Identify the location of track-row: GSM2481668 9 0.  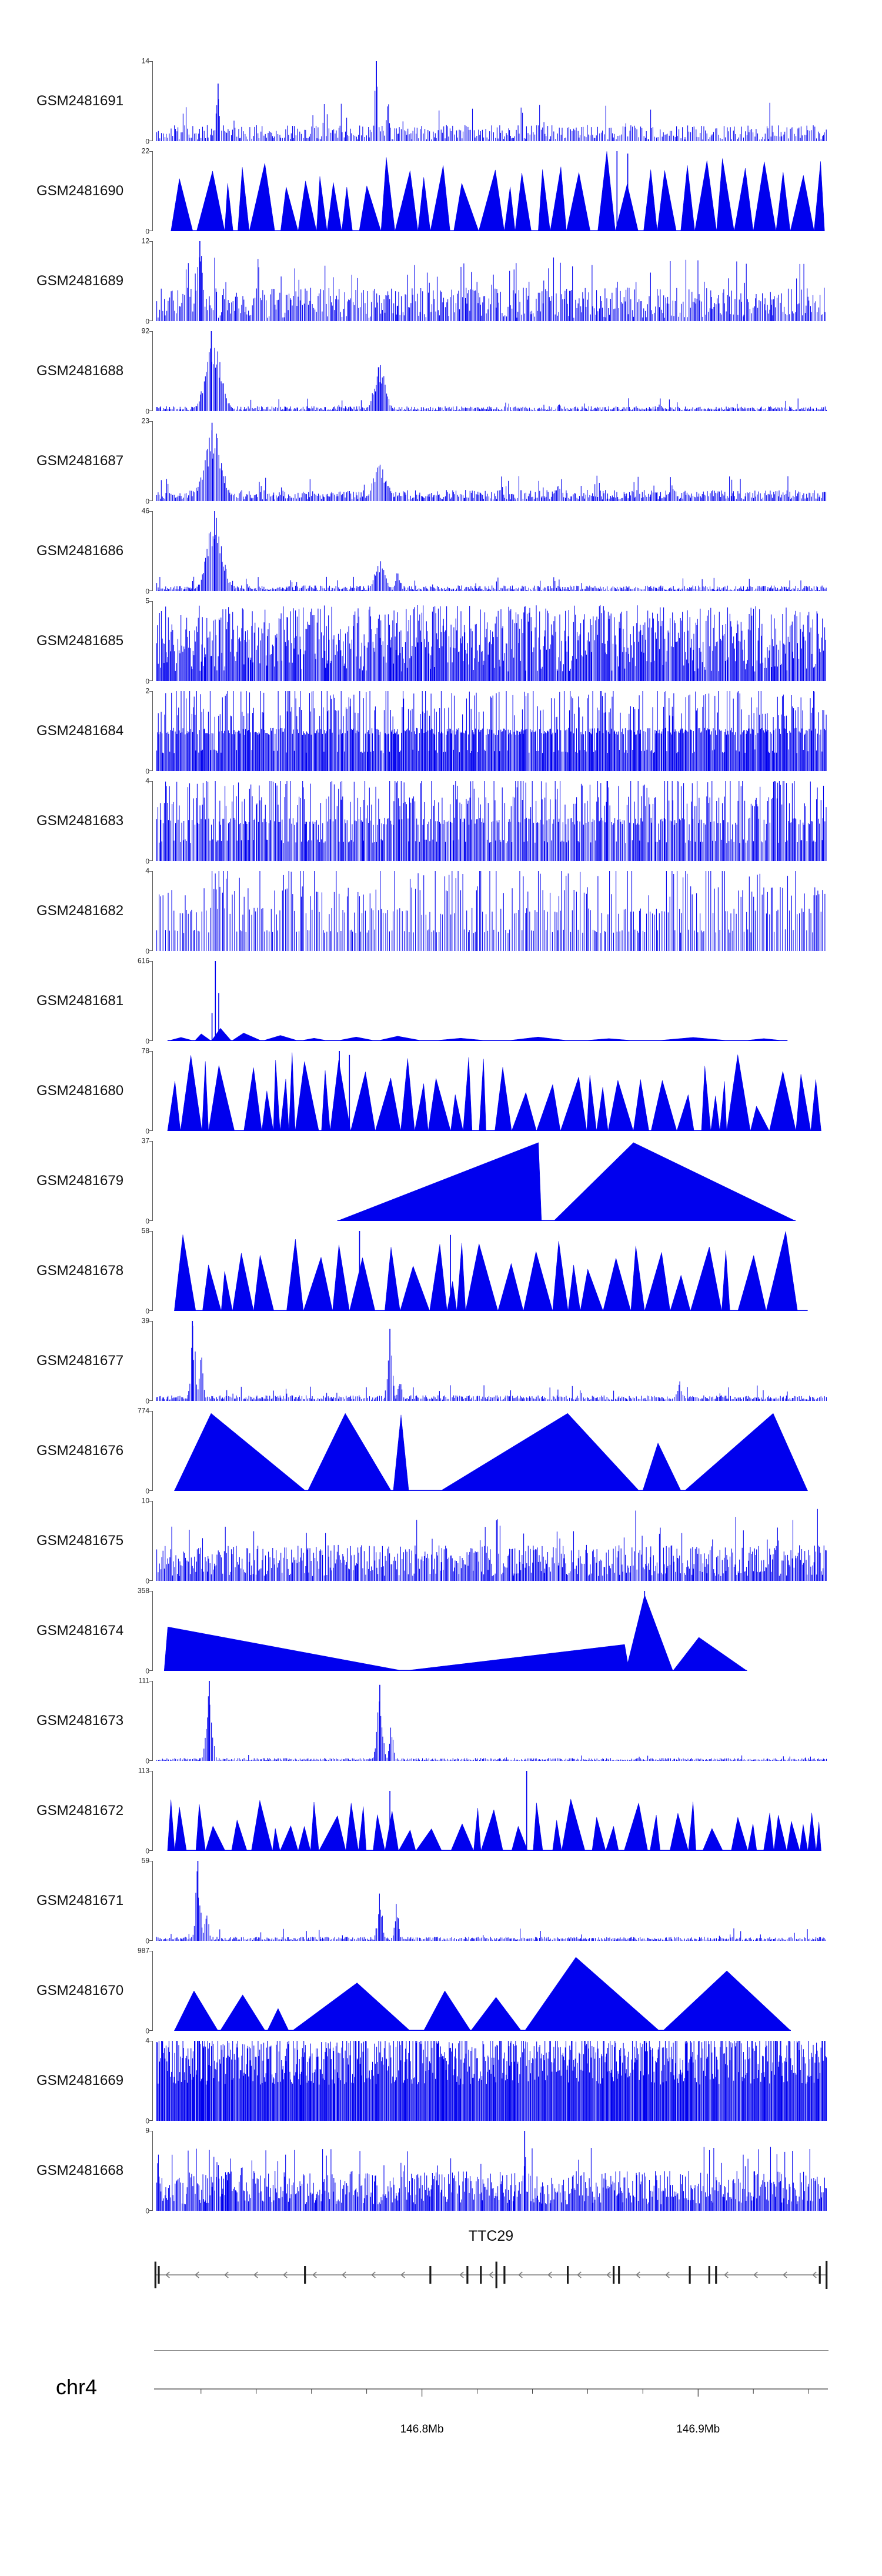
(441, 2169).